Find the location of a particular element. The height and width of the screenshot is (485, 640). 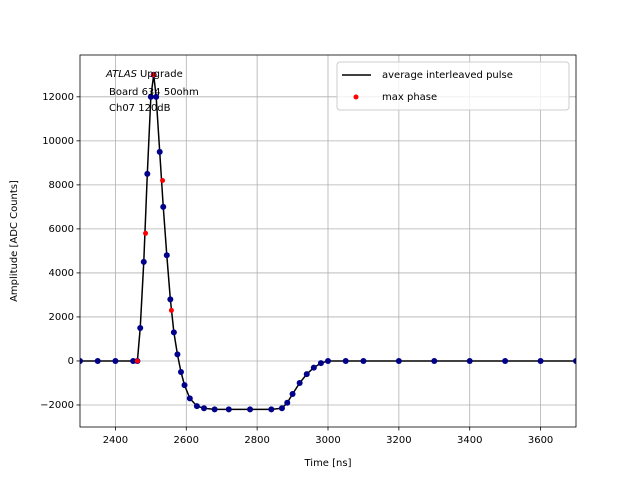

annotation-italic: ATLAS is located at coordinates (121, 74).